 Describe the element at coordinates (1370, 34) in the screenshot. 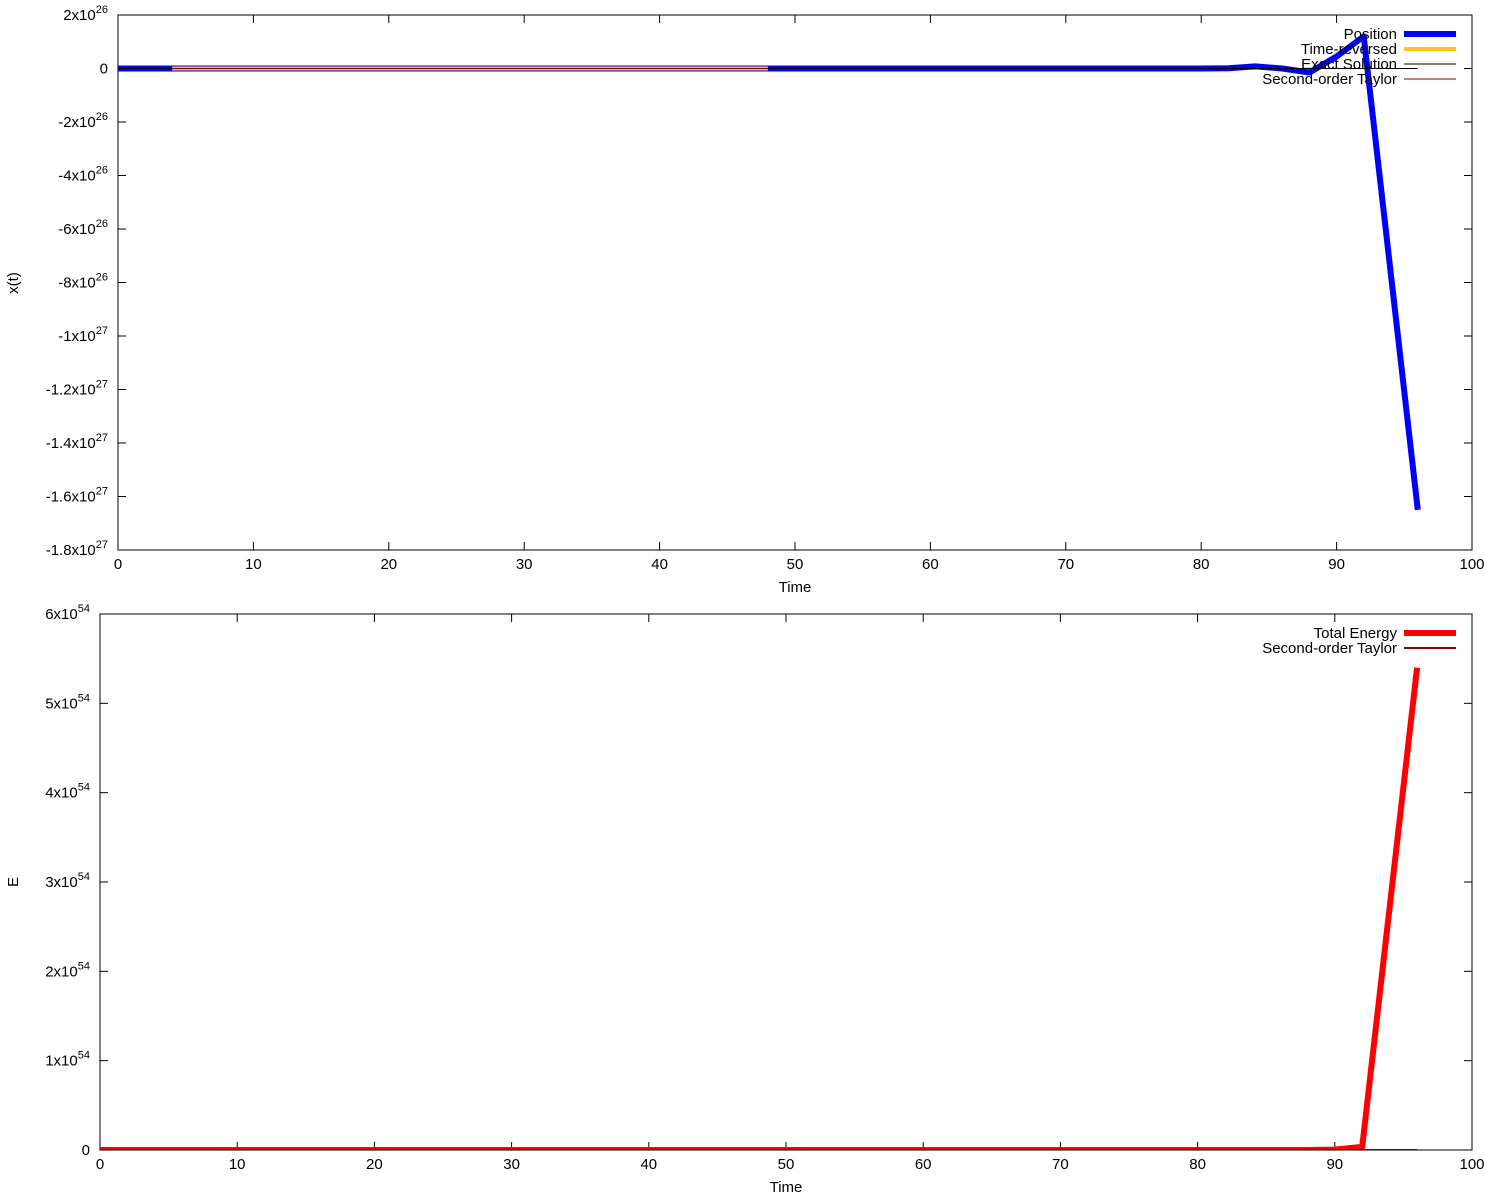

I see `legend-label: Position` at that location.